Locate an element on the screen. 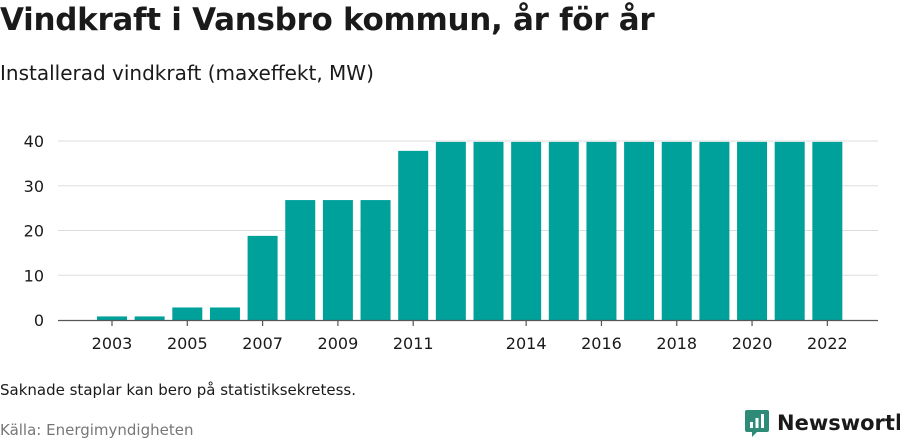 The height and width of the screenshot is (439, 900). x-tick-label: 2005 is located at coordinates (187, 343).